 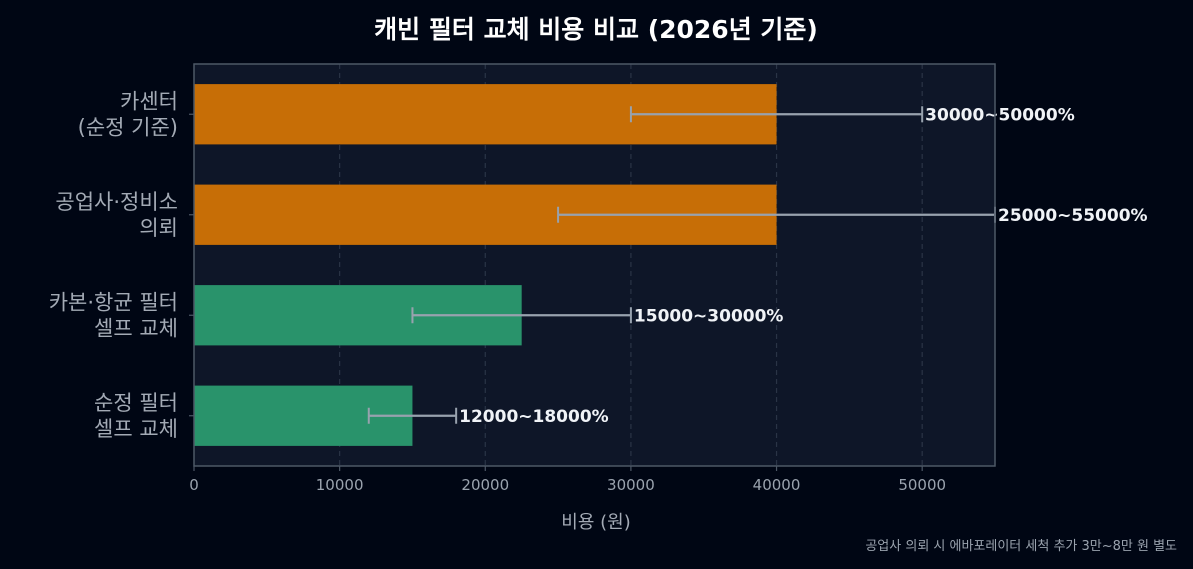 What do you see at coordinates (596, 29) in the screenshot?
I see `chart-title: 캐빈 필터 교체 비용 비교 (2026년 기준)` at bounding box center [596, 29].